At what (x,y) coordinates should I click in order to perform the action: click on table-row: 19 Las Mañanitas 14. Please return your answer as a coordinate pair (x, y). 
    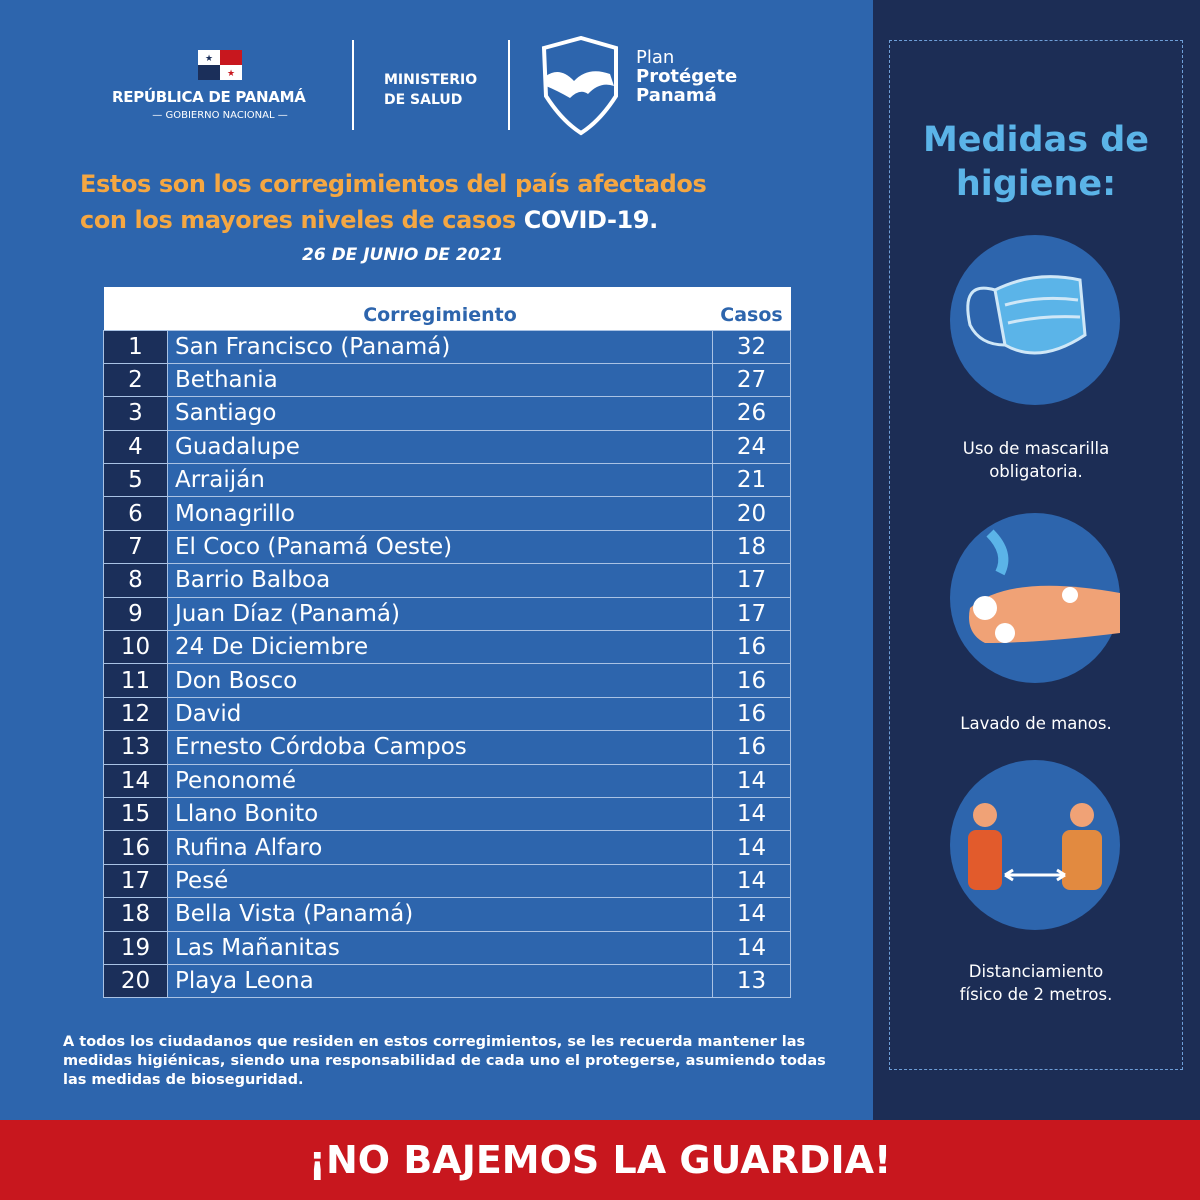
    Looking at the image, I should click on (447, 947).